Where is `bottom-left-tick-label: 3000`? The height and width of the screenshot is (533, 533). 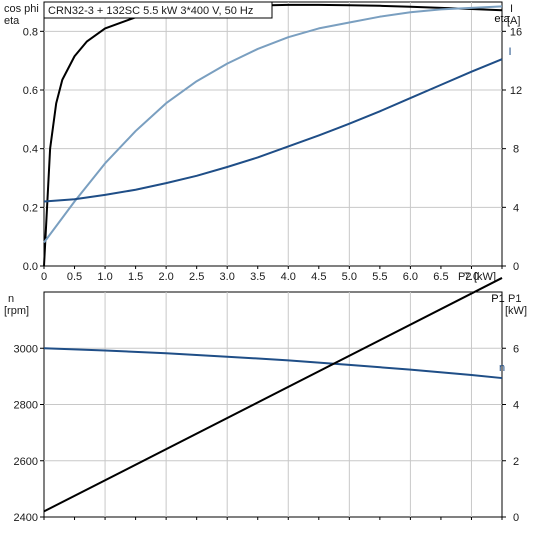
bottom-left-tick-label: 3000 is located at coordinates (26, 349).